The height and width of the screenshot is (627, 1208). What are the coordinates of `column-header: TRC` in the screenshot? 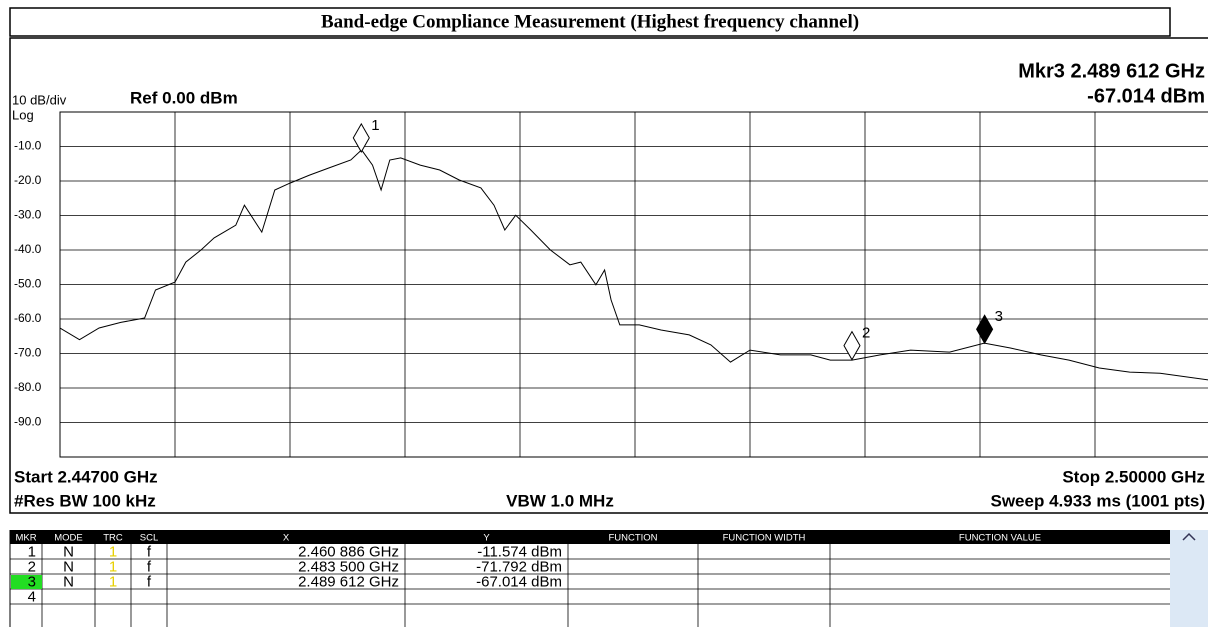 It's located at (113, 538).